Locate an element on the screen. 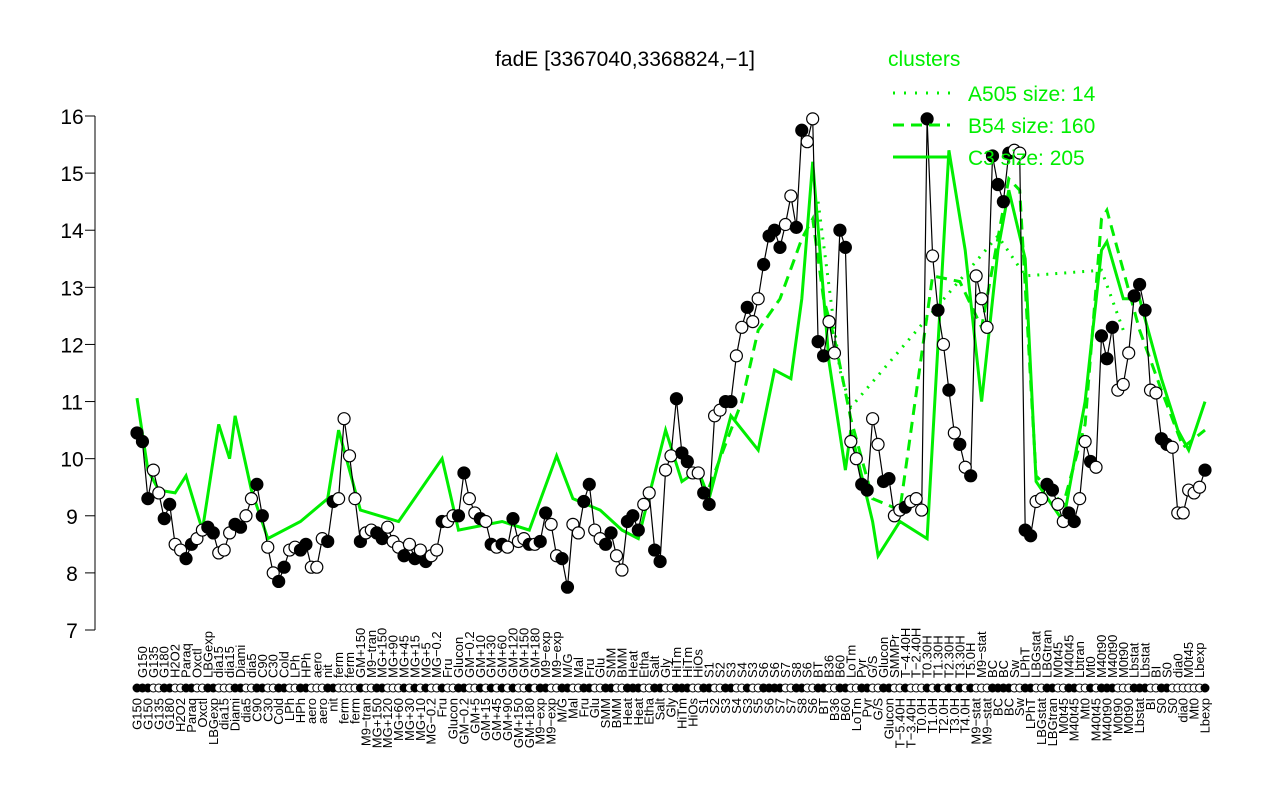  y-axis: 7 8 9 10 11 12 13 14 15 16 is located at coordinates (78, 374).